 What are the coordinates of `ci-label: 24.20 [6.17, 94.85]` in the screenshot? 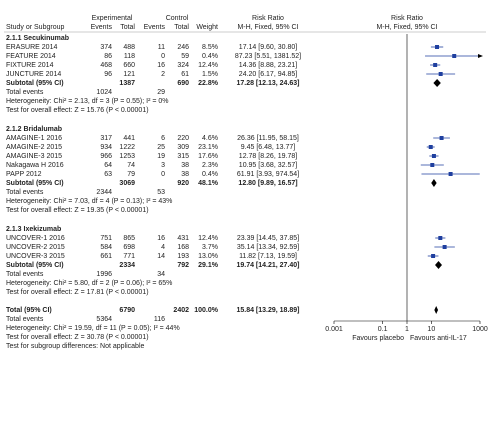 It's located at (268, 74).